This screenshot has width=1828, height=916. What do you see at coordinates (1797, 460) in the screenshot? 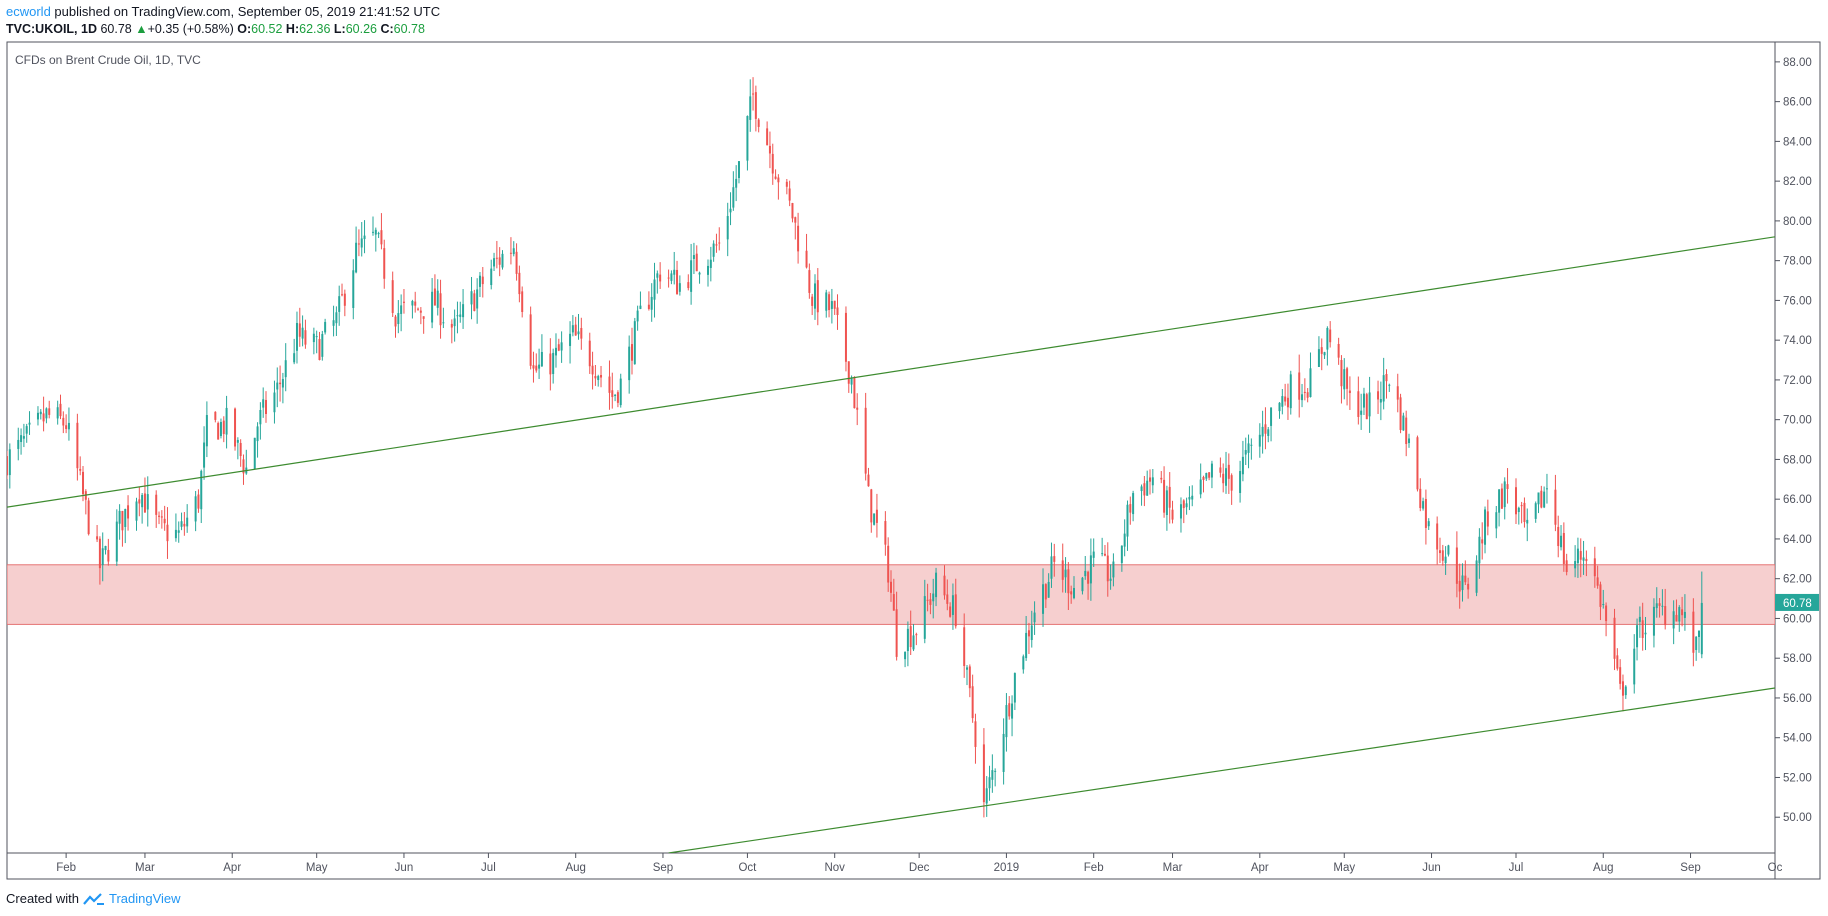
I see `y-tick-label: 68.00` at bounding box center [1797, 460].